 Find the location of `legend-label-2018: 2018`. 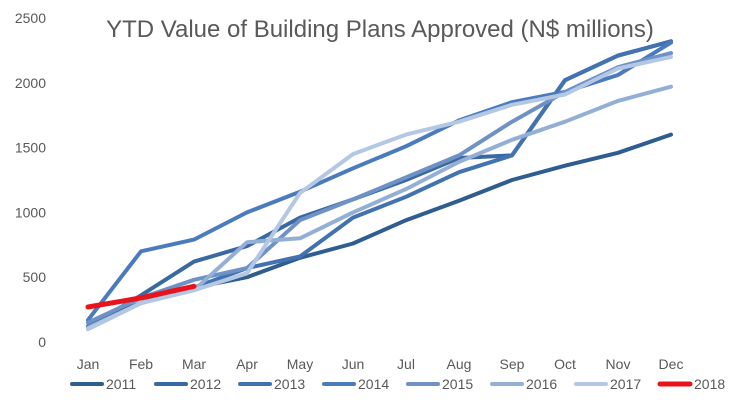

legend-label-2018: 2018 is located at coordinates (709, 384).